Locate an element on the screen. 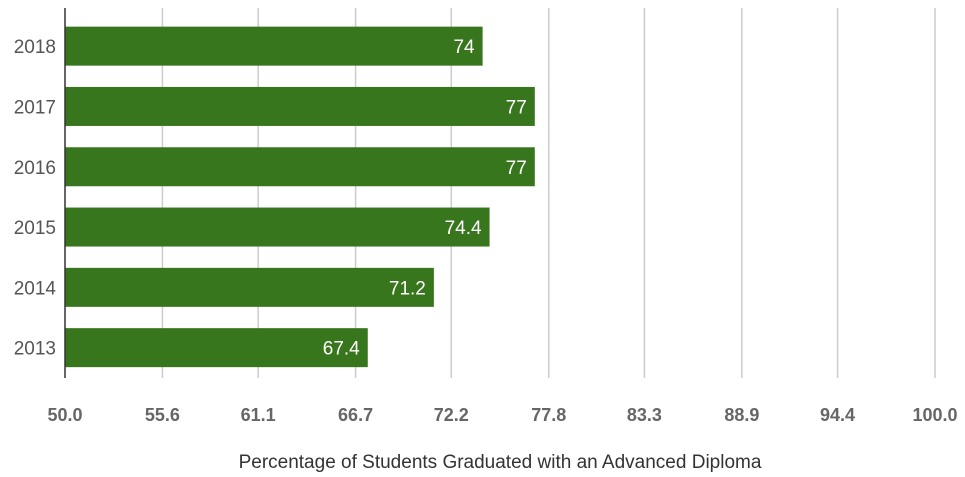 This screenshot has height=477, width=965. x-tick-label: 100.0 is located at coordinates (934, 415).